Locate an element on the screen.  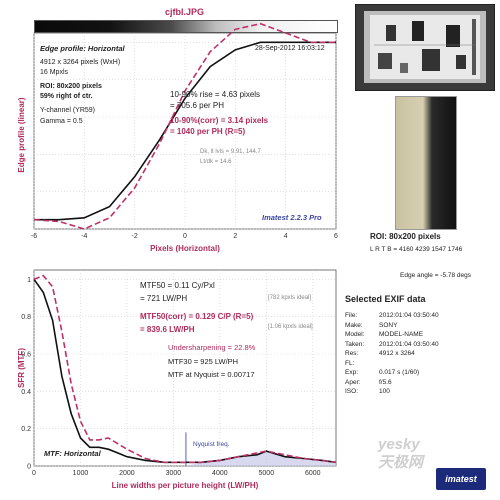
edge-gradient-strip is located at coordinates (186, 26).